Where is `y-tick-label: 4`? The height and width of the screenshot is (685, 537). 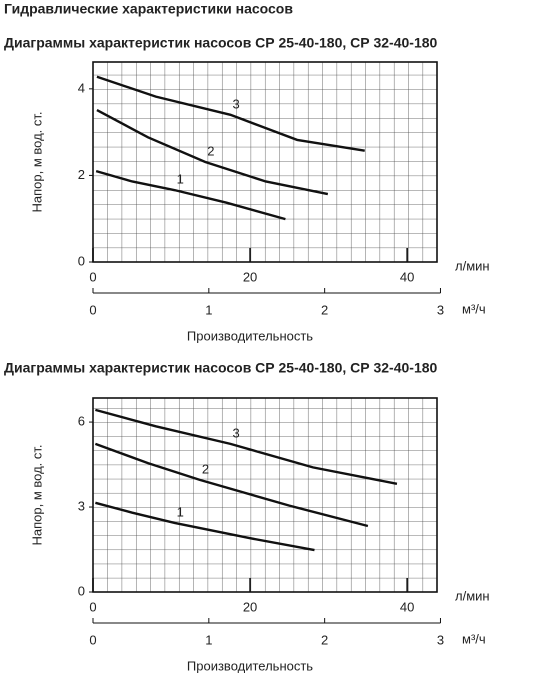
y-tick-label: 4 is located at coordinates (81, 87).